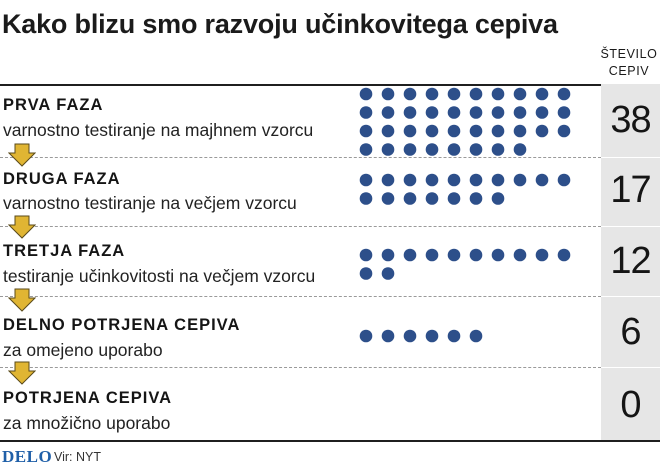 The width and height of the screenshot is (660, 472). I want to click on count-column-header: ŠTEVILO CEPIV, so click(629, 63).